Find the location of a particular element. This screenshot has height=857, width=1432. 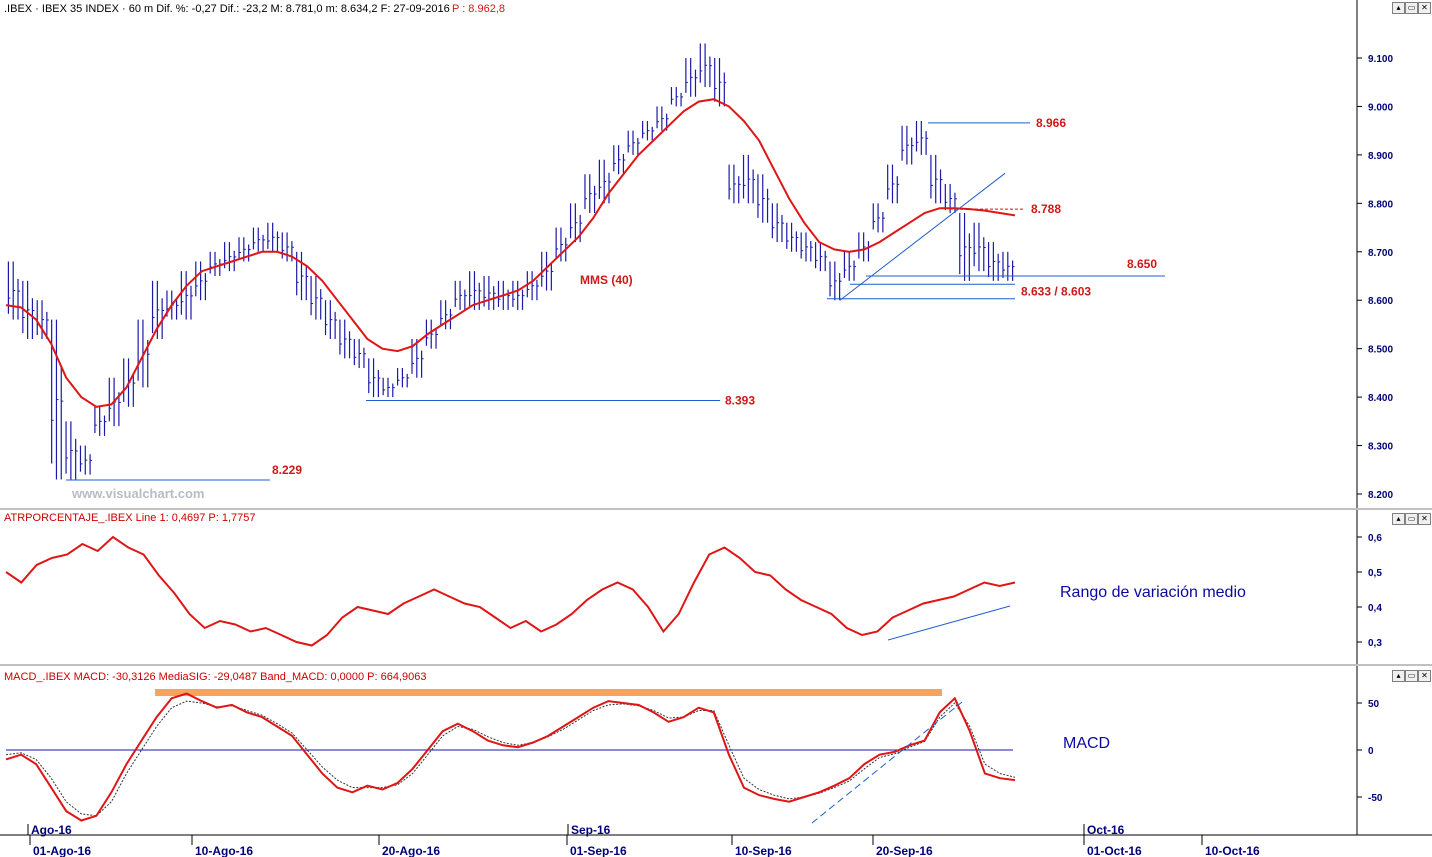

date-label: 10-Sep-16 is located at coordinates (763, 850).